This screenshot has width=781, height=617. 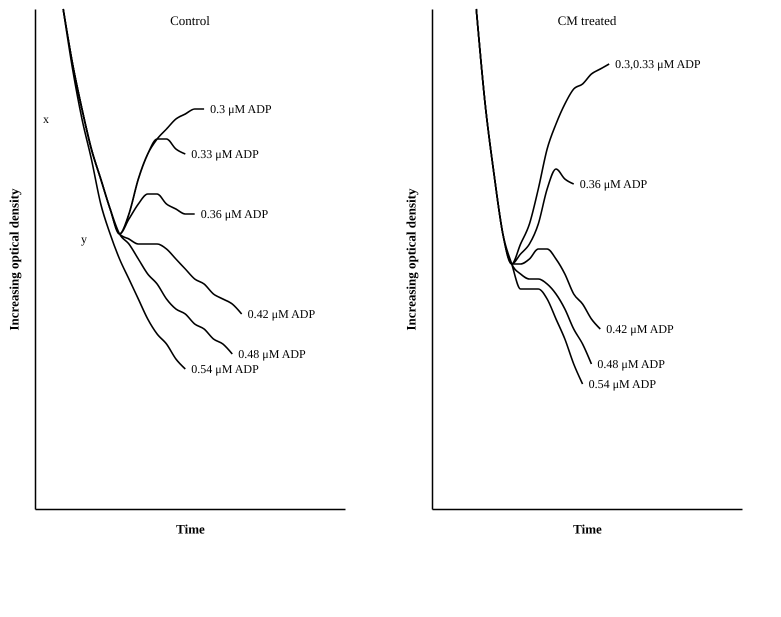 I want to click on annotation: x, so click(x=46, y=119).